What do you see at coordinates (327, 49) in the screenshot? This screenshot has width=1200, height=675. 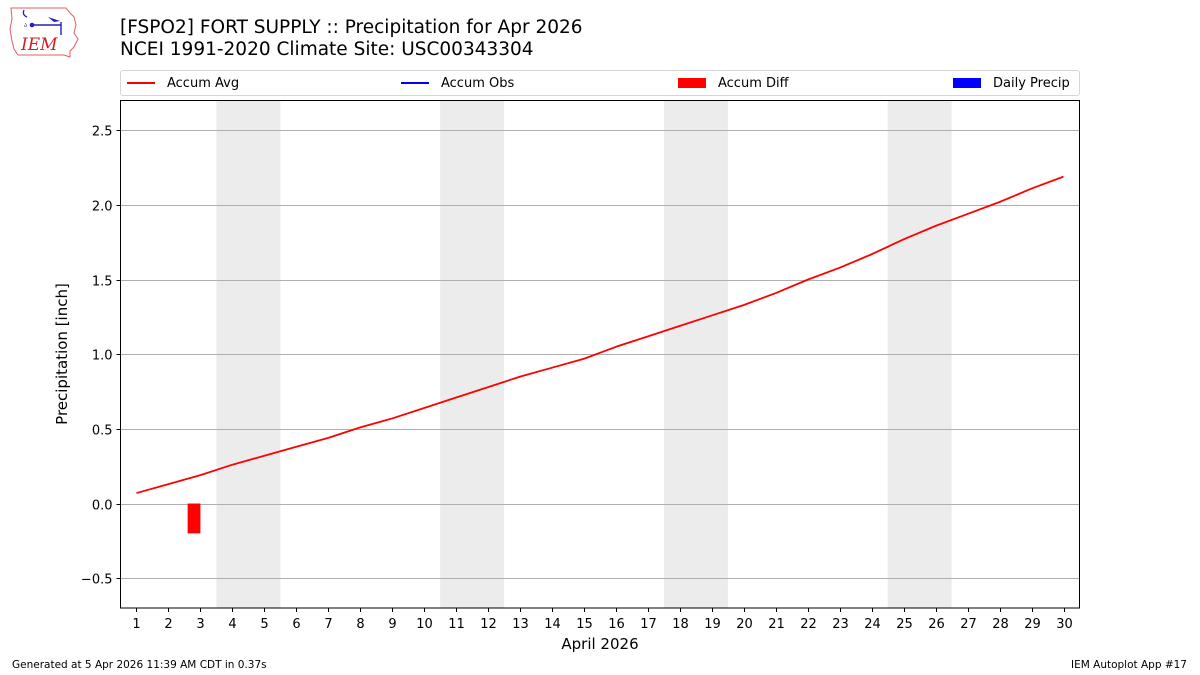 I see `title-line-2: NCEI 1991-2020 Climate Site: USC00343304` at bounding box center [327, 49].